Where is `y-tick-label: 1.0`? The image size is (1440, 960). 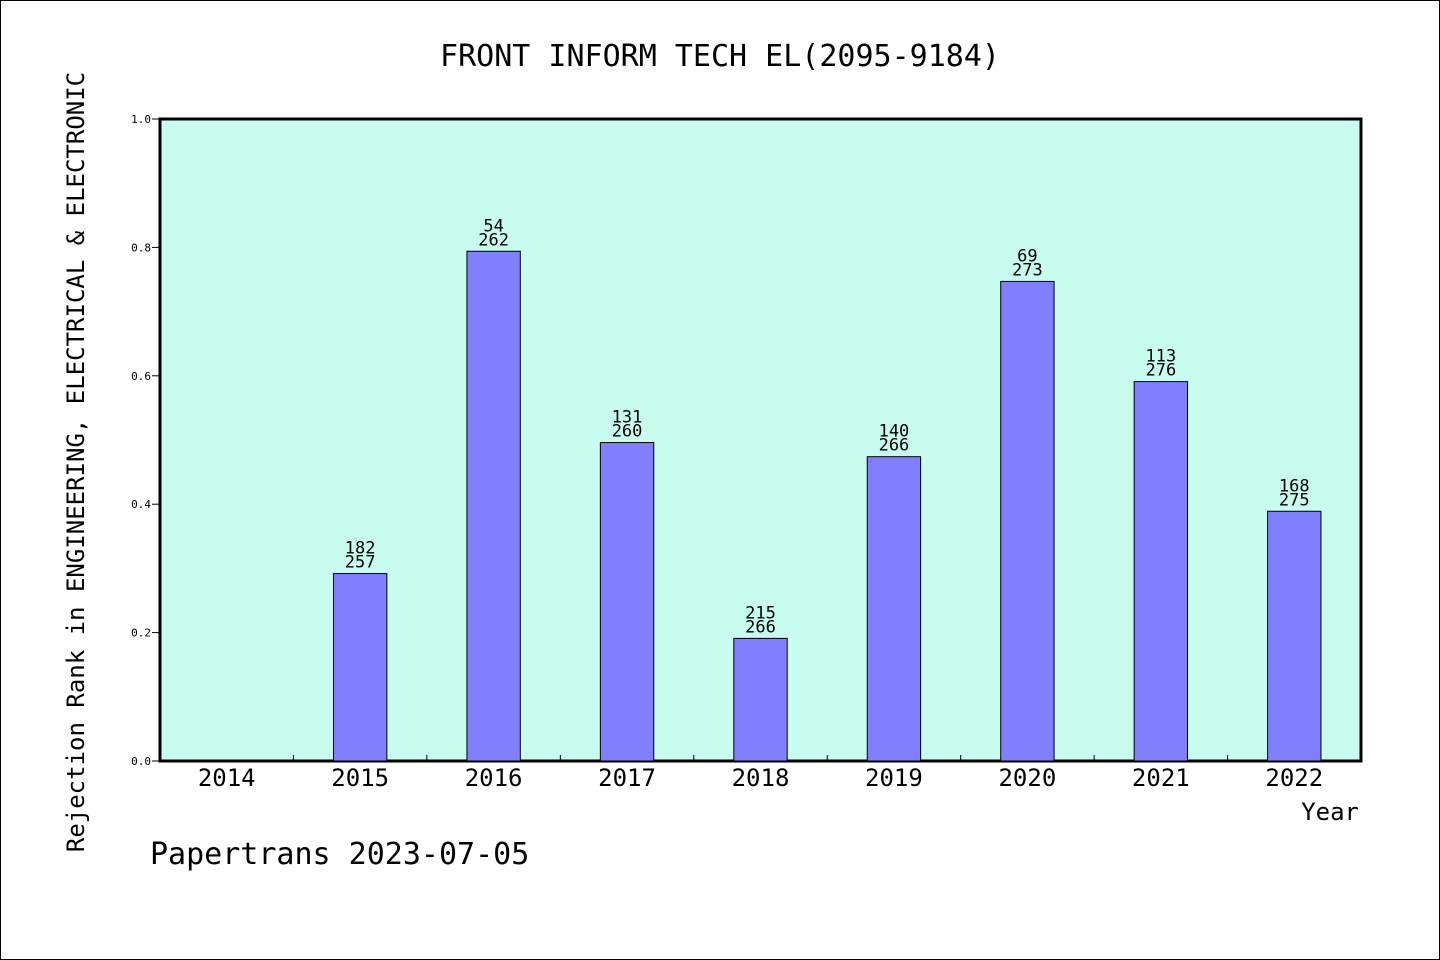 y-tick-label: 1.0 is located at coordinates (141, 119).